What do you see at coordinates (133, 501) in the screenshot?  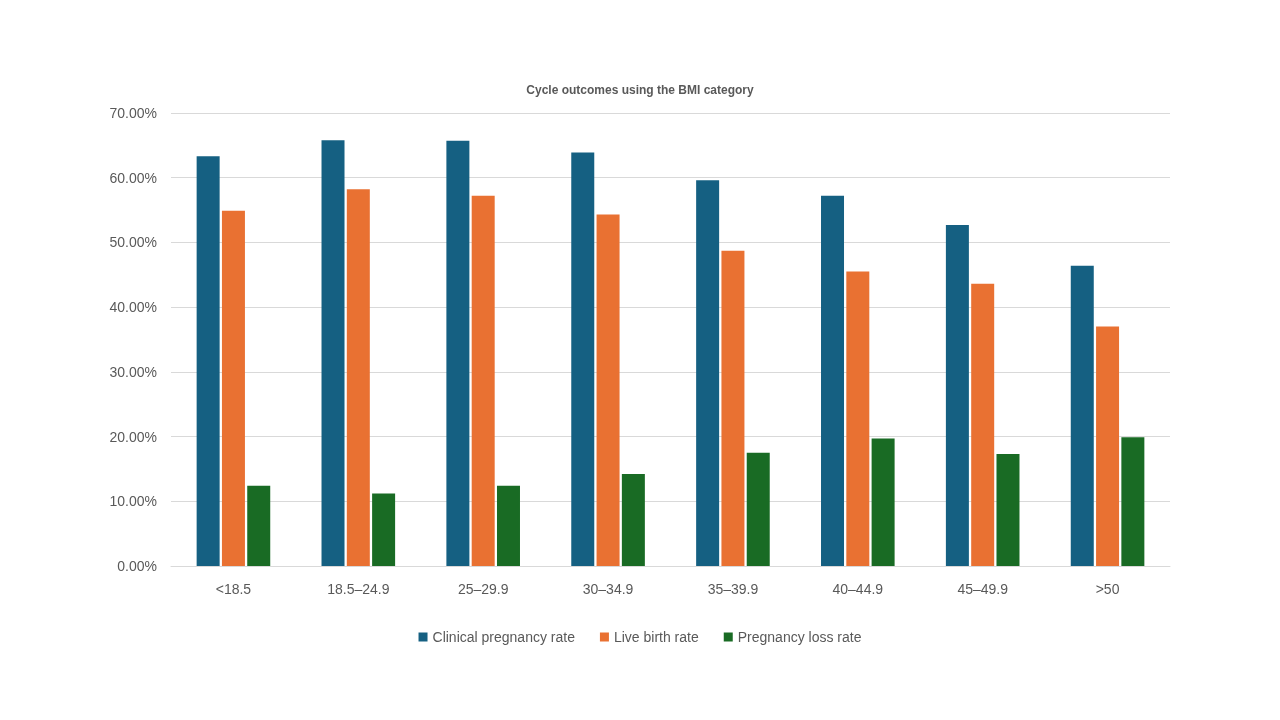 I see `y-tick-label: 10.00%` at bounding box center [133, 501].